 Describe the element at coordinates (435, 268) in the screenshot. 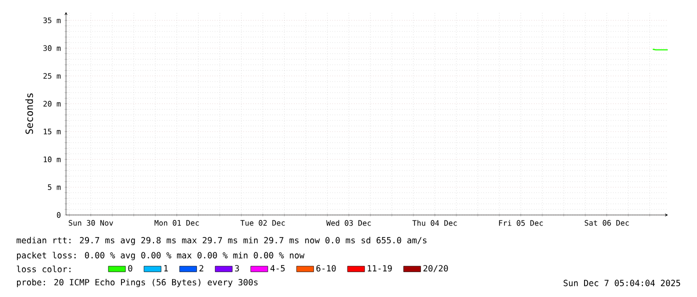

I see `legend-label: 20/20` at that location.